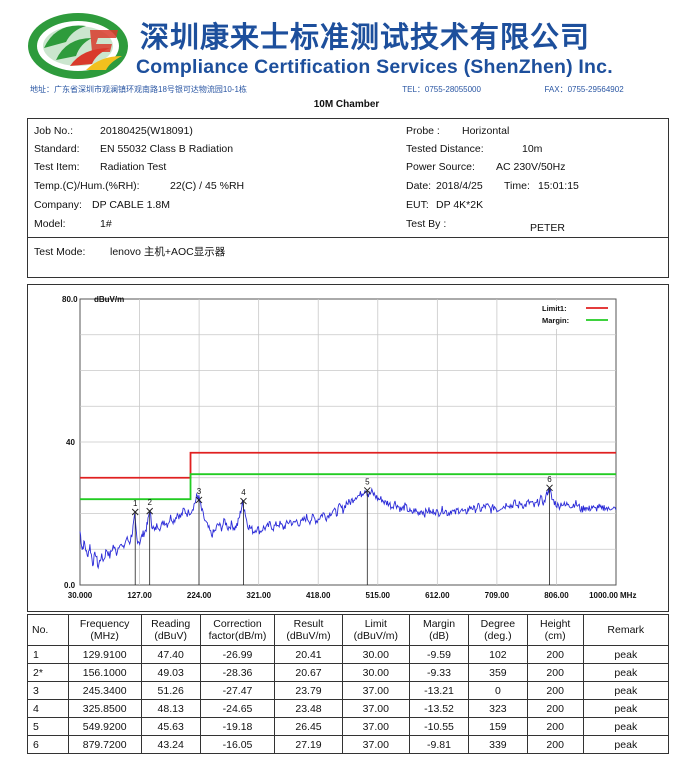 This screenshot has height=778, width=693. Describe the element at coordinates (554, 308) in the screenshot. I see `legend-label: Limit1:` at that location.